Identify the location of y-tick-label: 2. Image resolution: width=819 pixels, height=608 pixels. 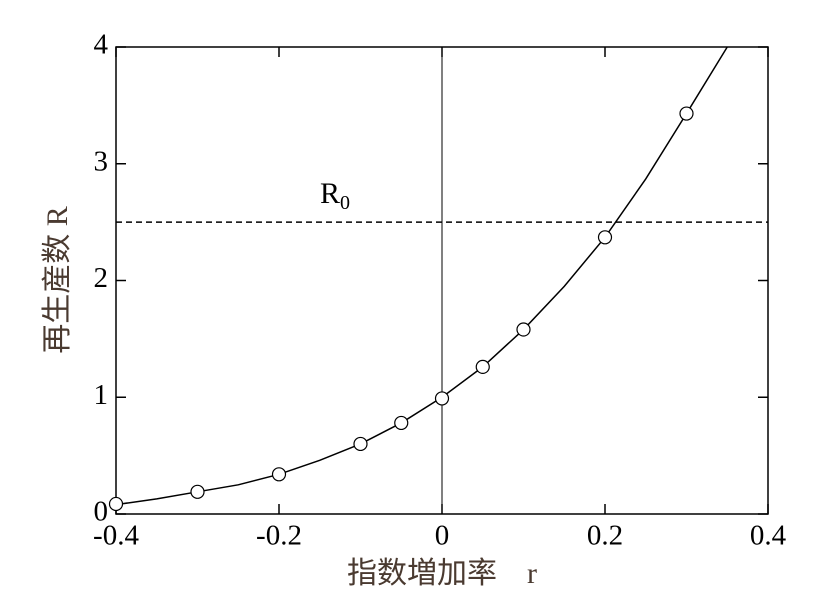
(101, 278).